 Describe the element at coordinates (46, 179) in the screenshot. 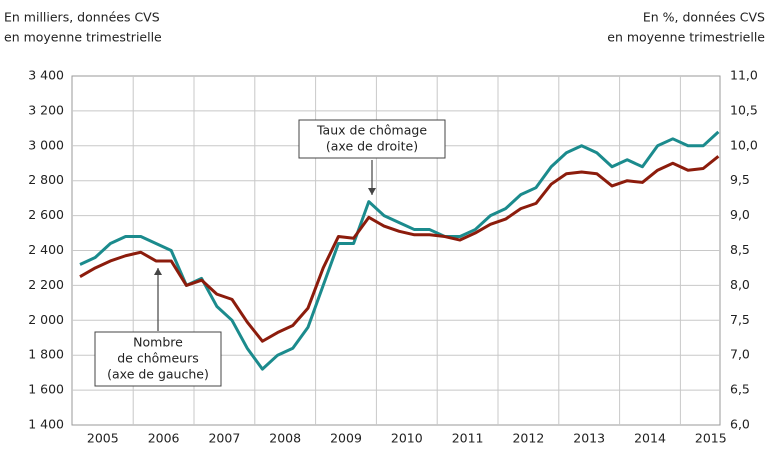

I see `y-tick-label: 2 800` at that location.